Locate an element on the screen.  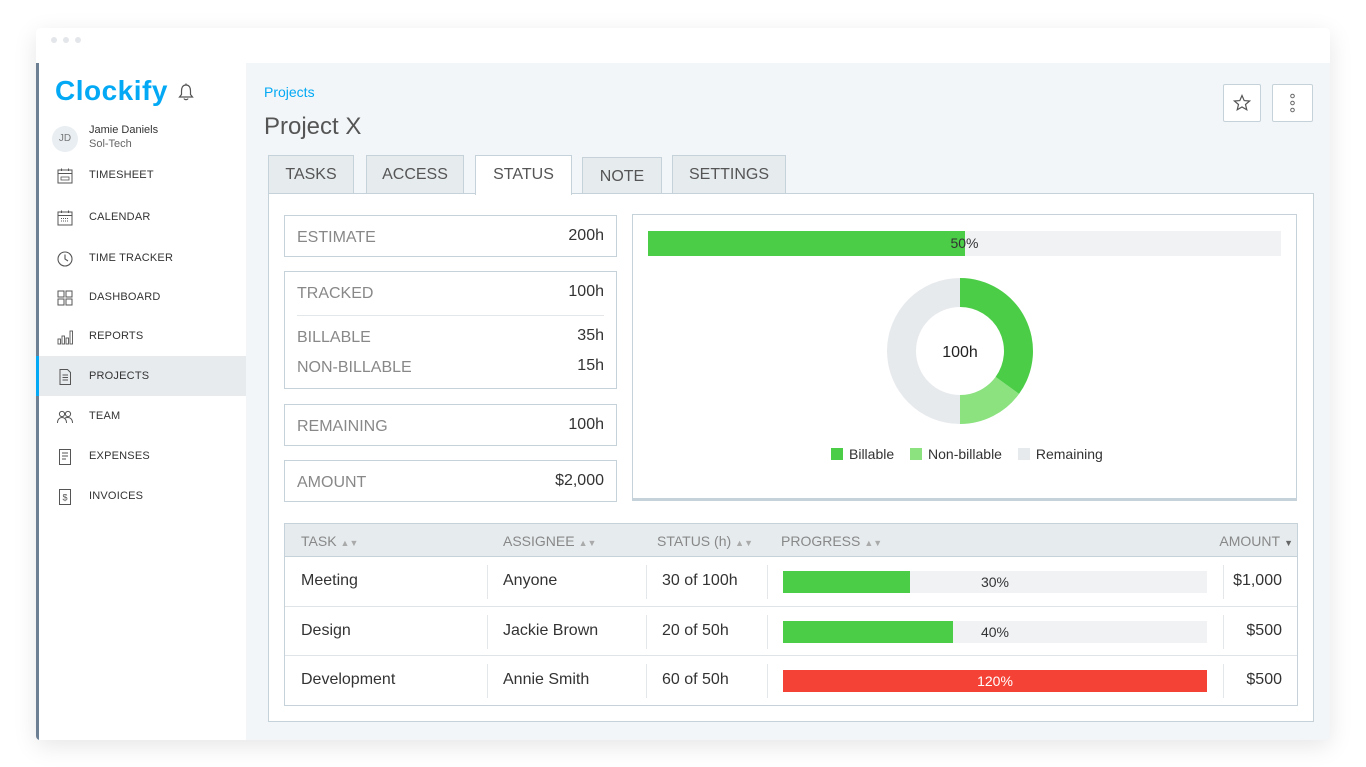
task-status: 30 of 100h is located at coordinates (700, 580).